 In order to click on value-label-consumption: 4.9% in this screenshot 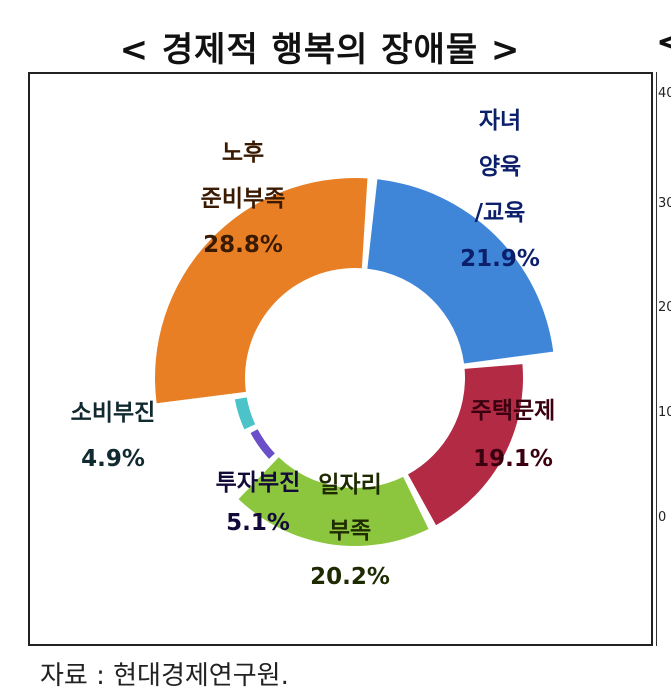, I will do `click(113, 459)`.